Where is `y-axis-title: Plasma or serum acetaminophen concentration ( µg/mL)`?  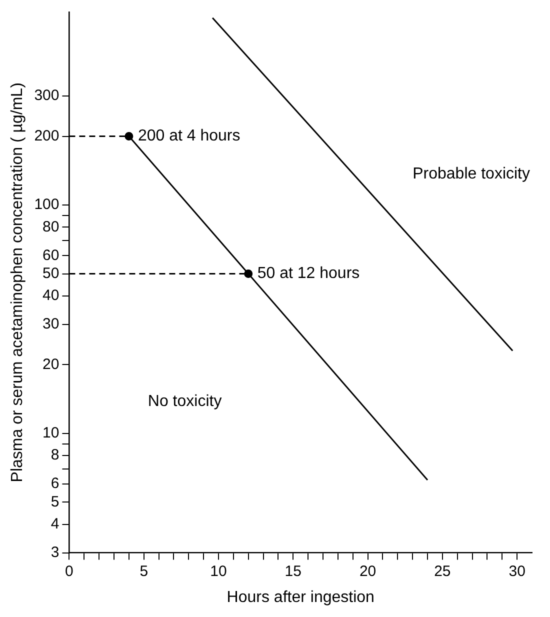
y-axis-title: Plasma or serum acetaminophen concentration ( µg/mL) is located at coordinates (17, 282).